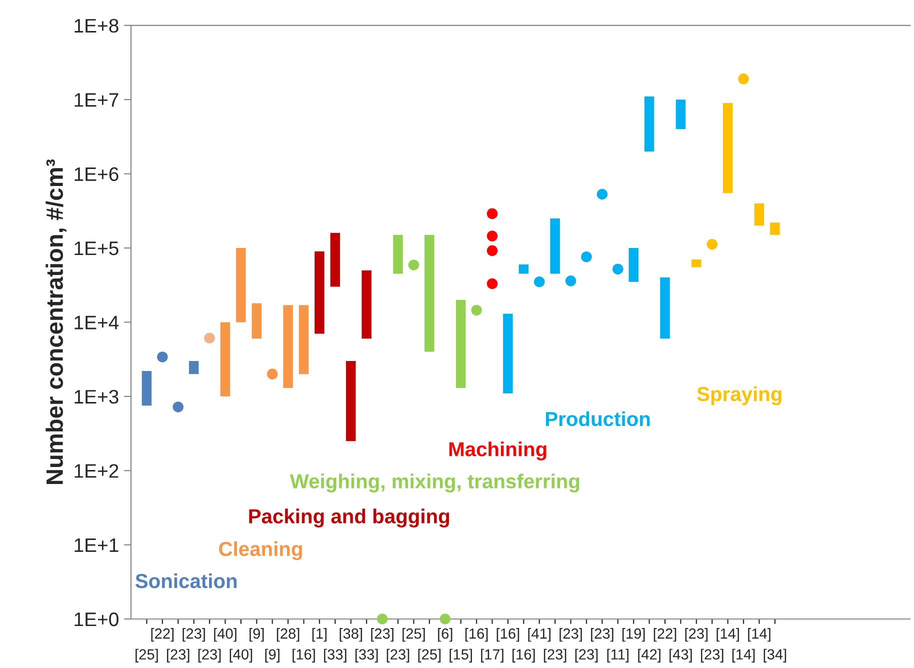 The width and height of the screenshot is (914, 668). What do you see at coordinates (260, 550) in the screenshot?
I see `text: Cleaning` at bounding box center [260, 550].